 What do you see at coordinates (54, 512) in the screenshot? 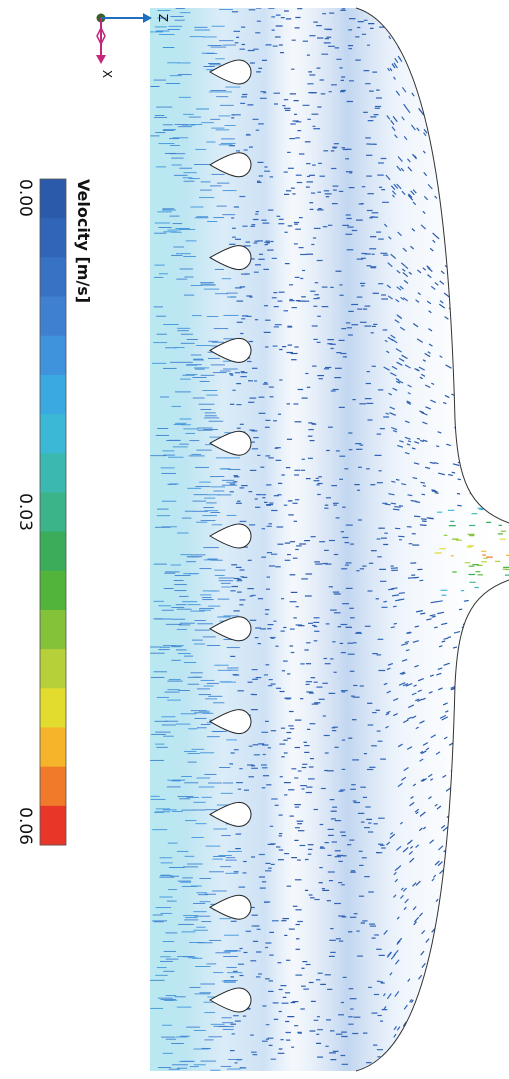
I see `colorbar: Velocity [m/s] 0.00 0.03 0.06` at bounding box center [54, 512].